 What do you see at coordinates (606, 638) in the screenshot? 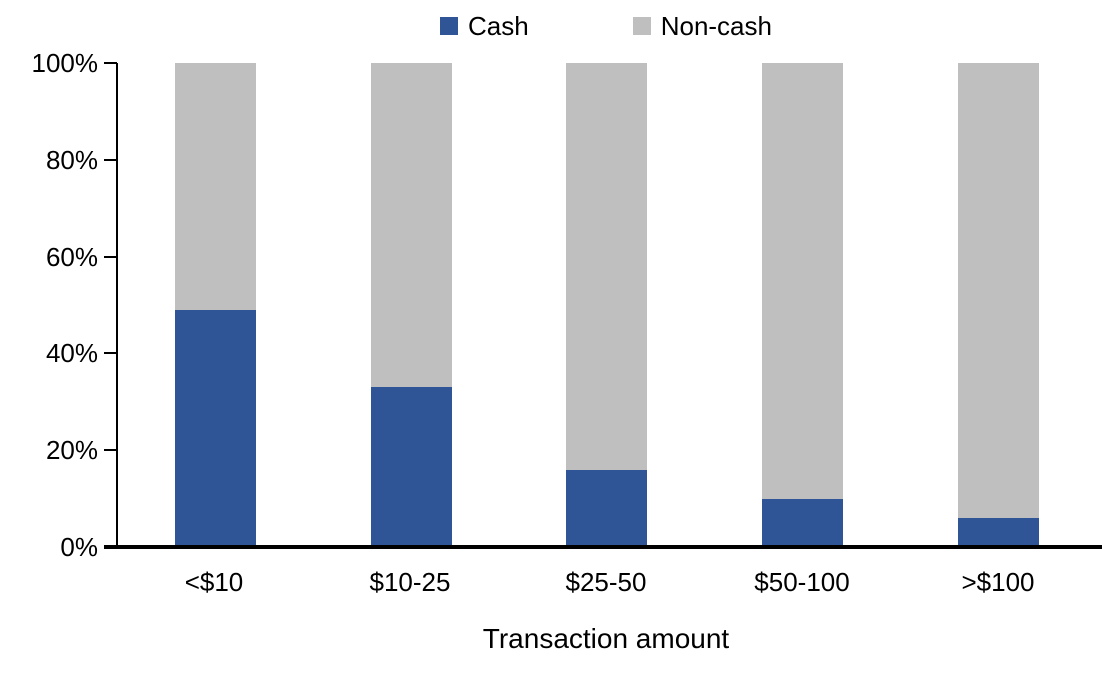
I see `x-axis-title: Transaction amount` at bounding box center [606, 638].